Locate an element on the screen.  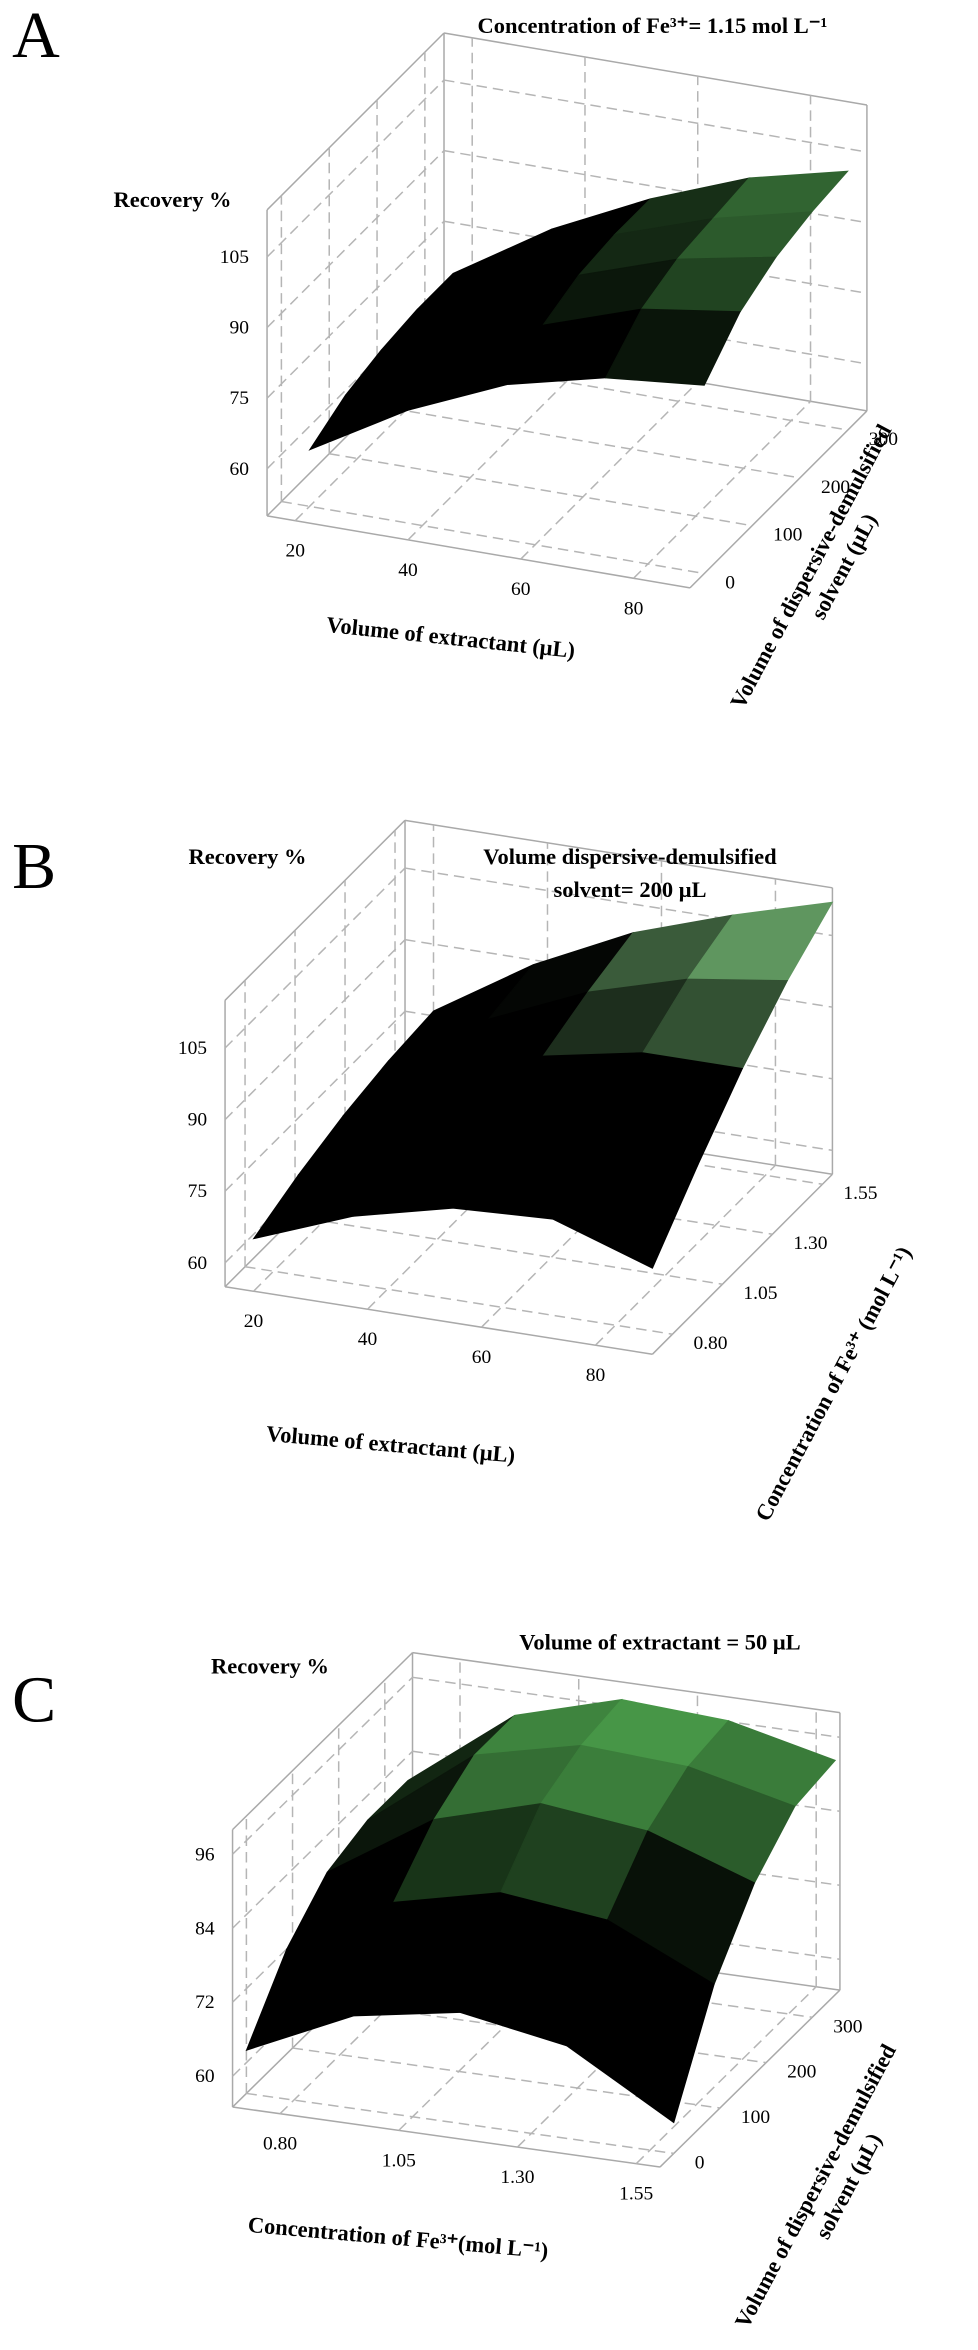
panel-label: B is located at coordinates (34, 866).